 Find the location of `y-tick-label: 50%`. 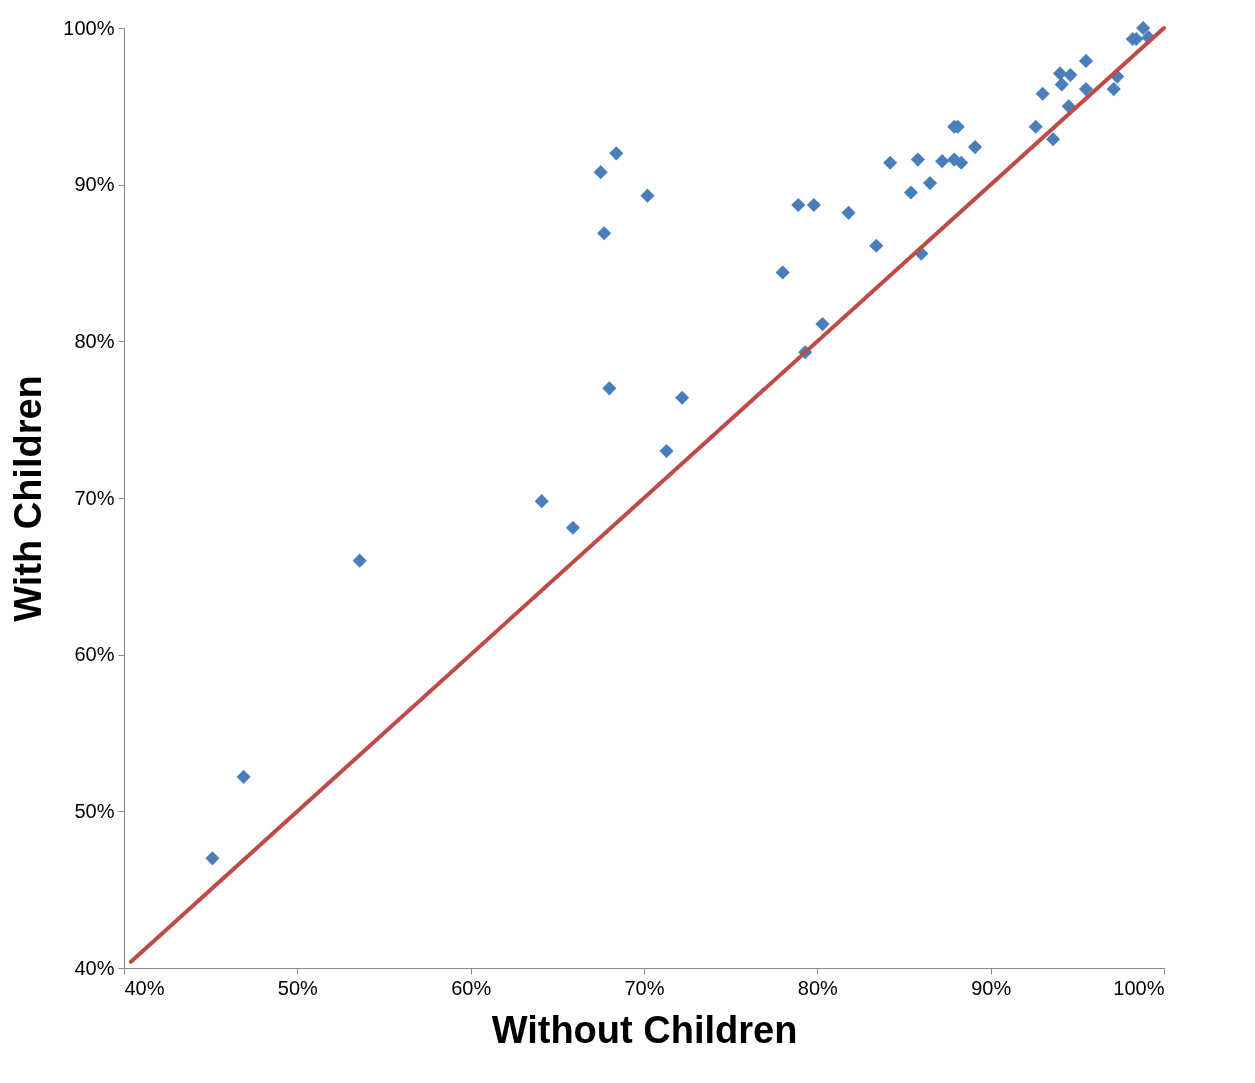

y-tick-label: 50% is located at coordinates (94, 810).